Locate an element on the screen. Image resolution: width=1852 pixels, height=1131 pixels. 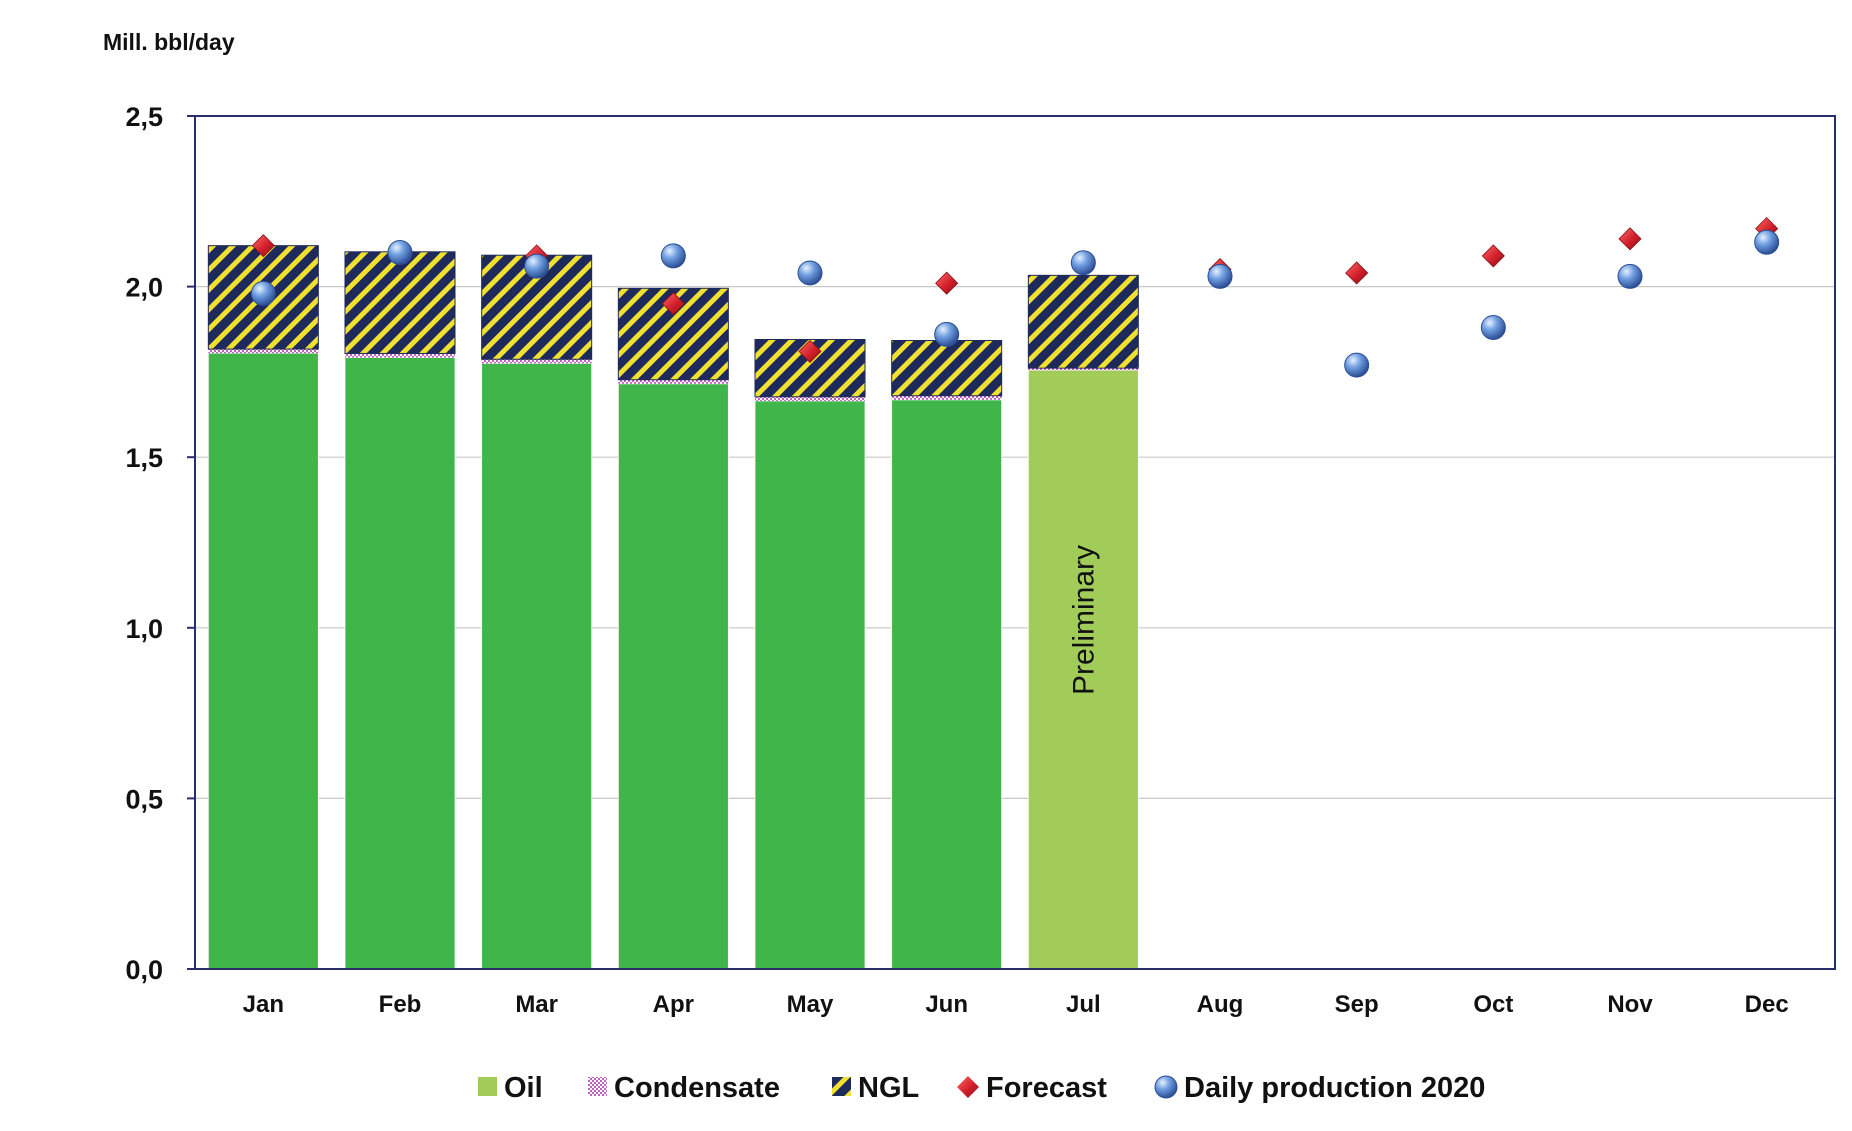
legend-condensate-swatch is located at coordinates (597, 1086).